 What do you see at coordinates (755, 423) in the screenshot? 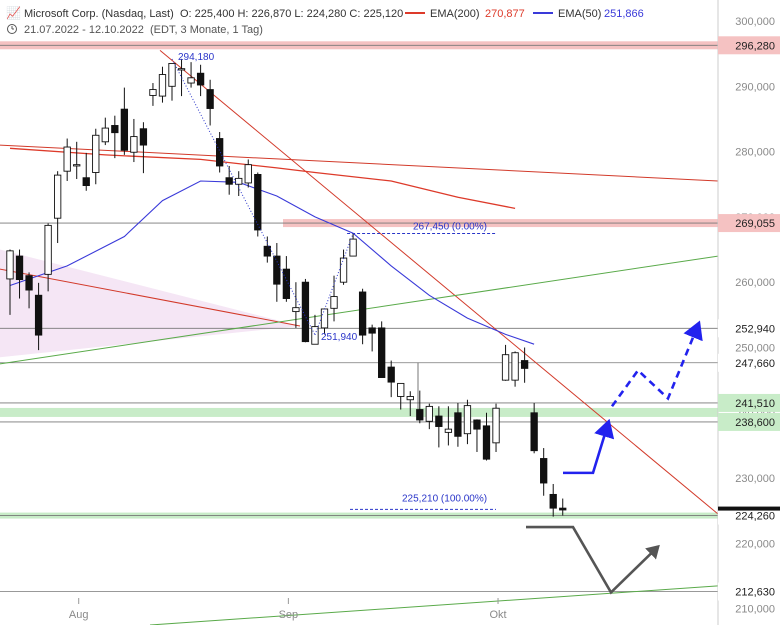
I see `level-tag-label: 238,600` at bounding box center [755, 423].